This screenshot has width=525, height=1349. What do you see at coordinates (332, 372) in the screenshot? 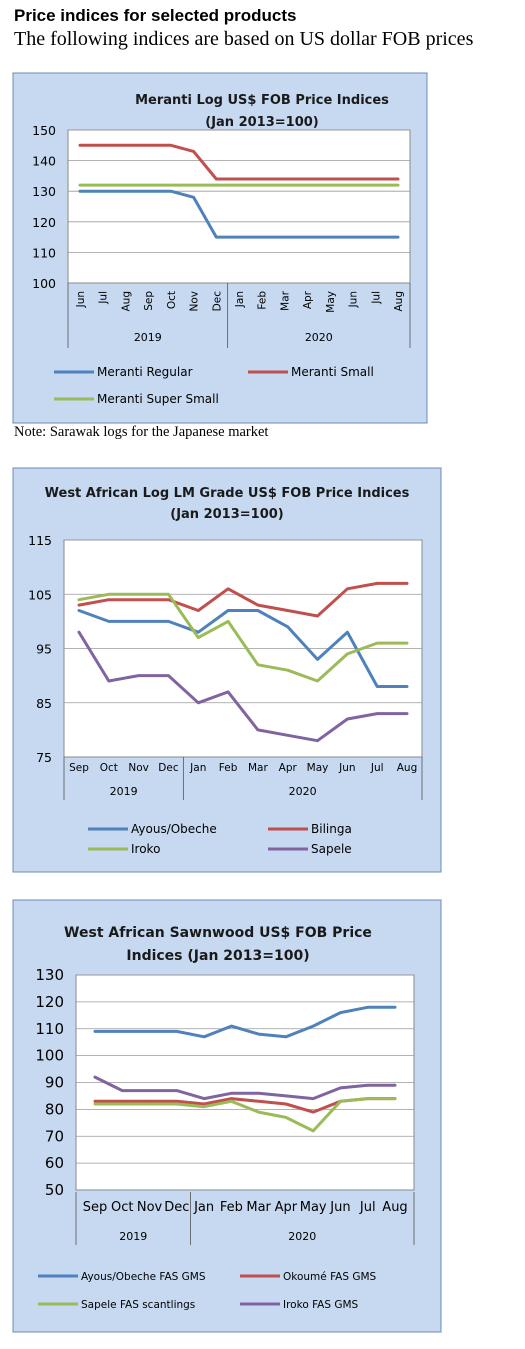
I see `legend-label: Meranti Small` at bounding box center [332, 372].